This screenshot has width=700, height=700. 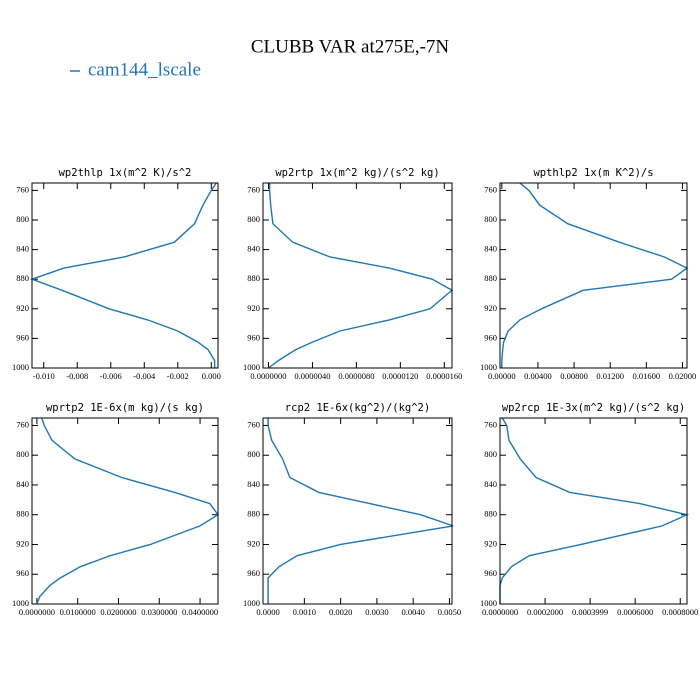 I want to click on x-tick-label: 0.0000080, so click(x=356, y=376).